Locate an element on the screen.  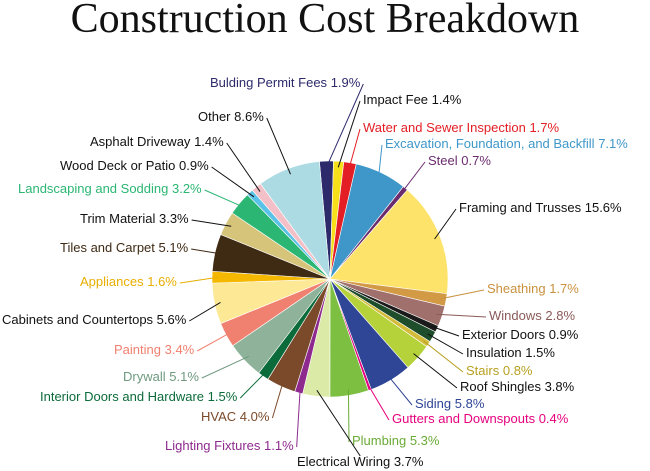
category-label: Cabinets and Countertops is located at coordinates (78, 319).